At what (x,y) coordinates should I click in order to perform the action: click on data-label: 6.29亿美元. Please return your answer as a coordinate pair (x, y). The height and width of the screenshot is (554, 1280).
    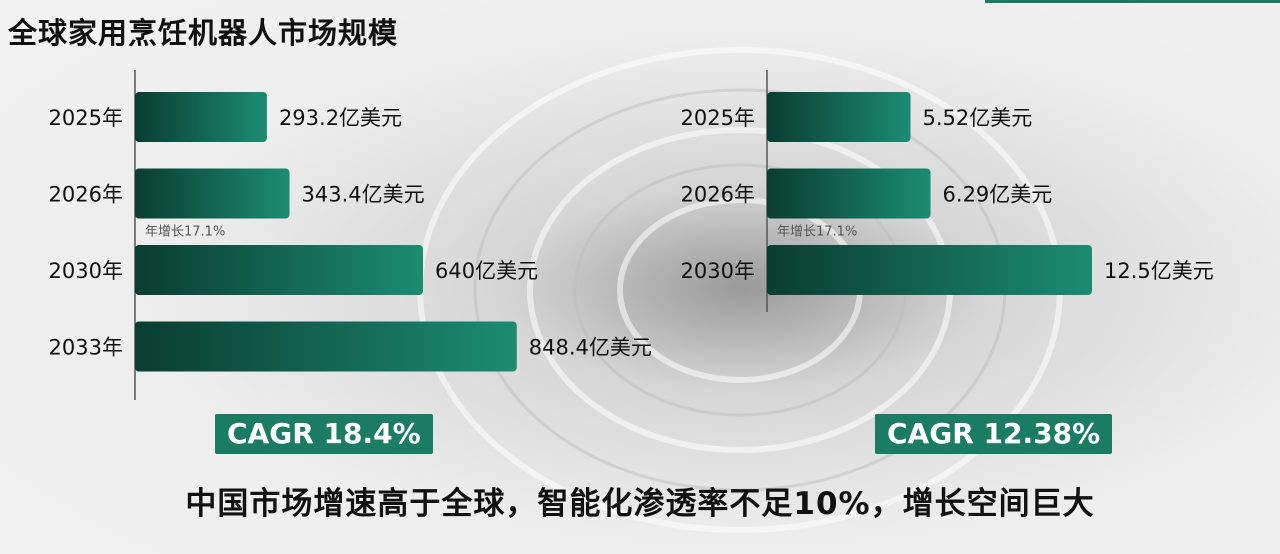
    Looking at the image, I should click on (998, 195).